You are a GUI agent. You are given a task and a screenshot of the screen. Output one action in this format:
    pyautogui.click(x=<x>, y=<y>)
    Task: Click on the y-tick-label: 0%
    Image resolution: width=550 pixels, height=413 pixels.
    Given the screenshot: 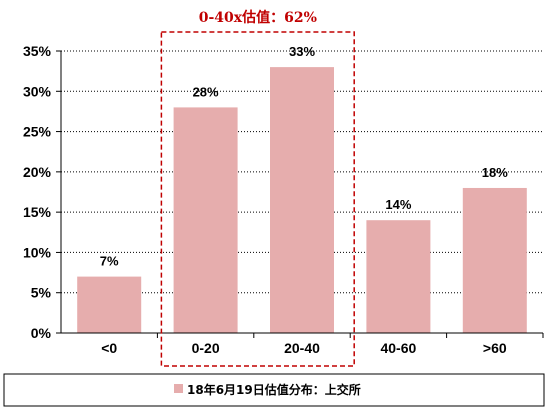 What is the action you would take?
    pyautogui.click(x=41, y=333)
    